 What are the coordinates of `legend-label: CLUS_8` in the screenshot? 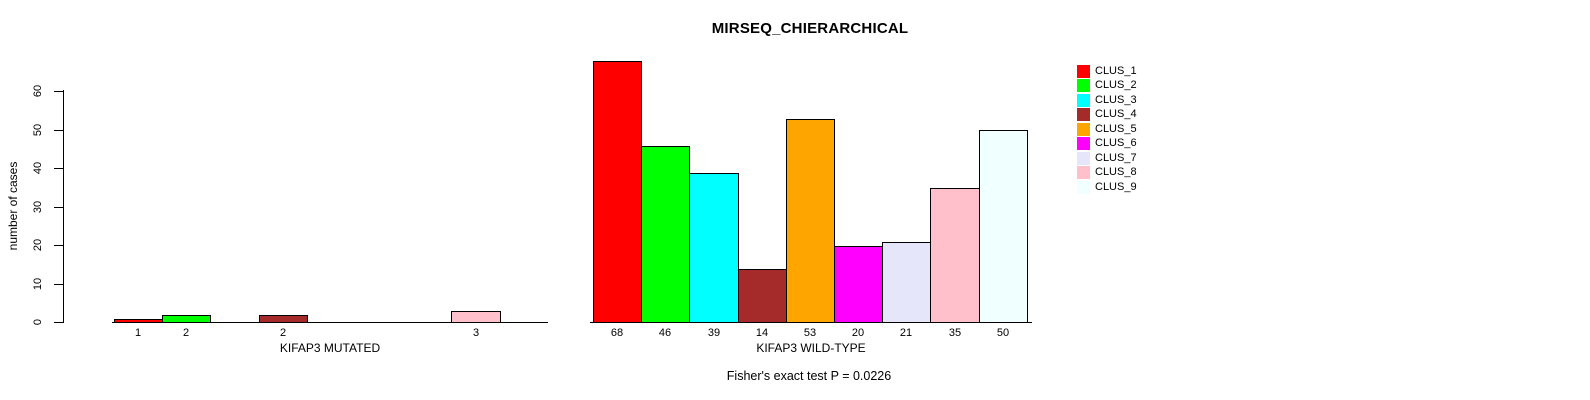 It's located at (1116, 172).